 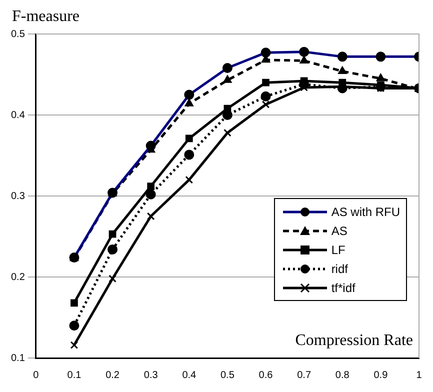 I want to click on y-axis-title: F-measure, so click(x=46, y=17).